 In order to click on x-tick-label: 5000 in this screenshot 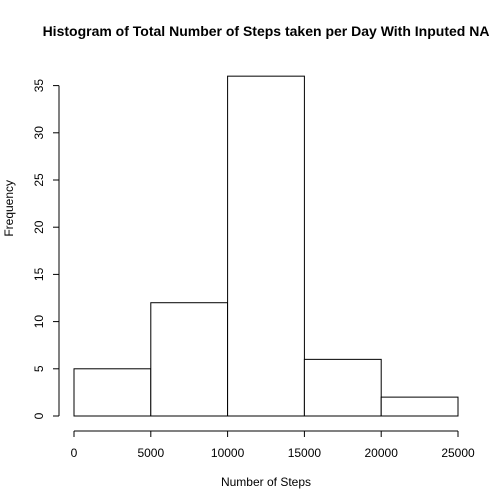, I will do `click(150, 453)`.